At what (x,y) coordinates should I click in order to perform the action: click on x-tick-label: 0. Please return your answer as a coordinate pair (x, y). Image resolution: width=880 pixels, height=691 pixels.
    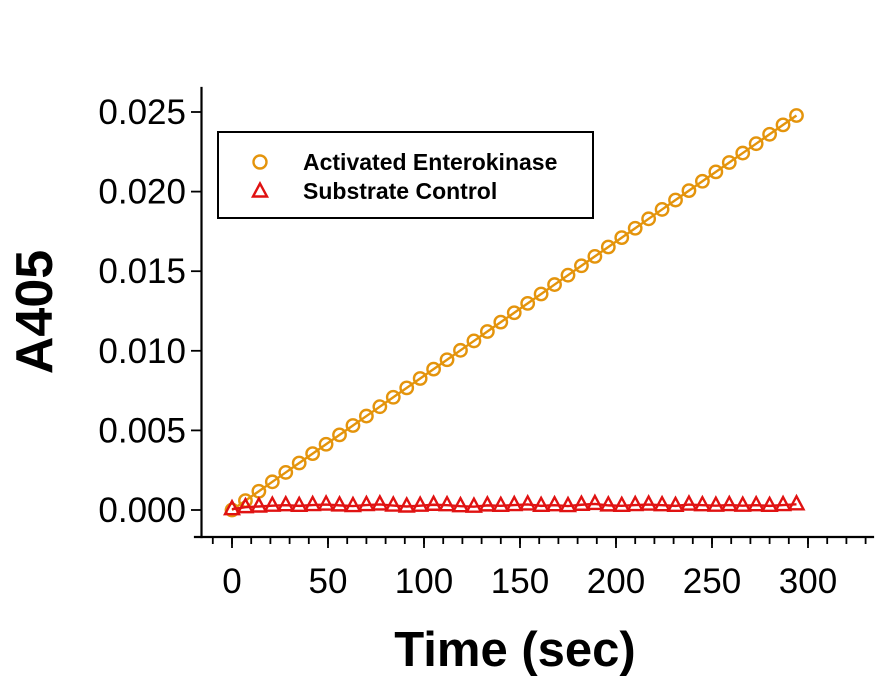
    Looking at the image, I should click on (231, 581).